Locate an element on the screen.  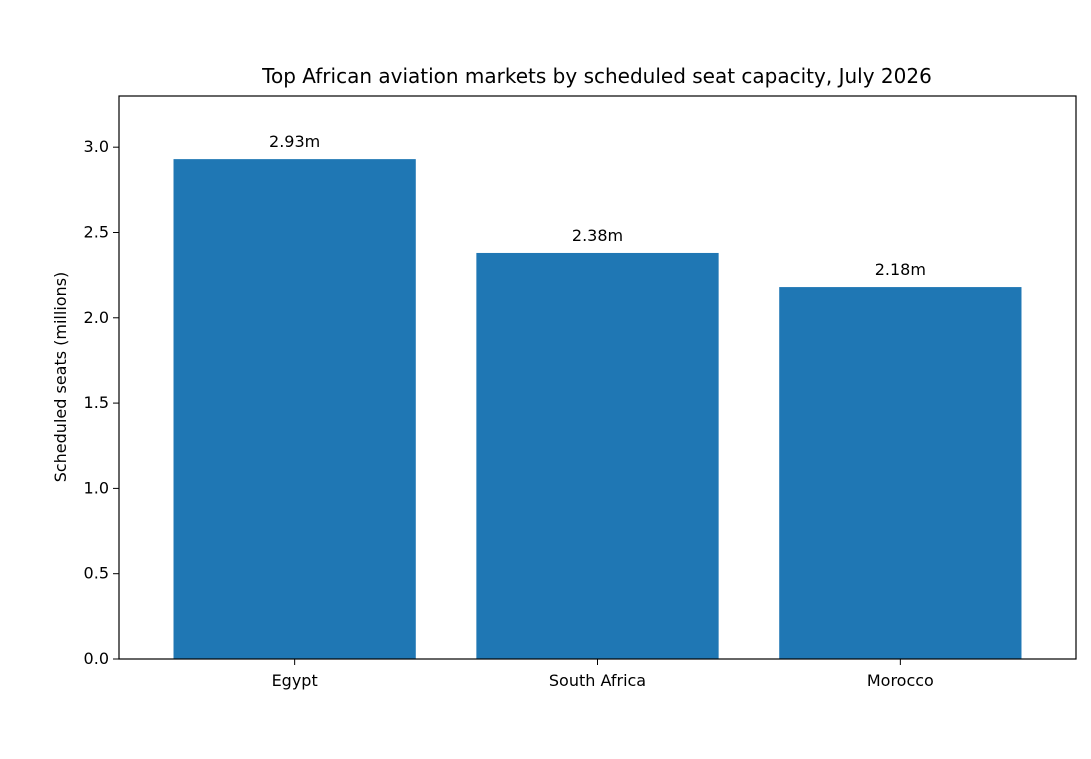
x-tick-label: Morocco is located at coordinates (900, 680).